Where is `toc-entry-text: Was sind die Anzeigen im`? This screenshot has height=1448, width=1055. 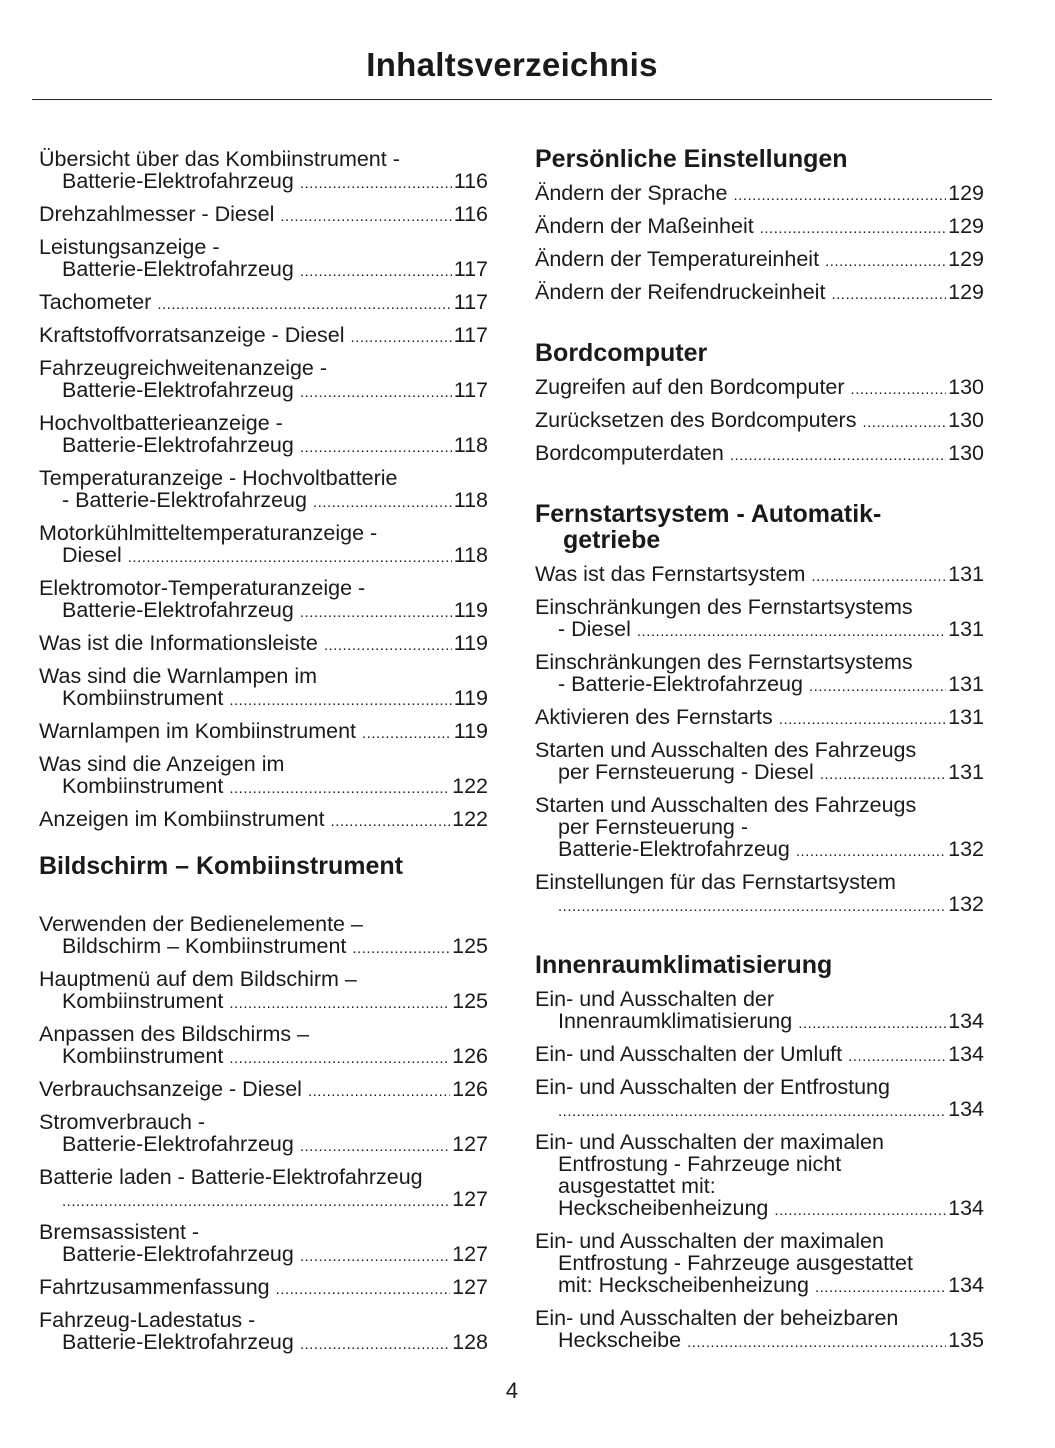 toc-entry-text: Was sind die Anzeigen im is located at coordinates (162, 764).